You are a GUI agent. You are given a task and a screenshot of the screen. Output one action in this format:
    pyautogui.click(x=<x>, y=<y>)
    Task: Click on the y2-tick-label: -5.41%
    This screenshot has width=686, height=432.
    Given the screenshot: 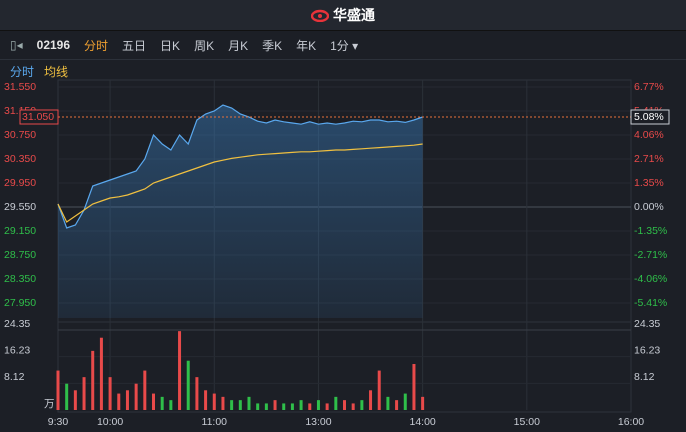 What is the action you would take?
    pyautogui.click(x=650, y=303)
    